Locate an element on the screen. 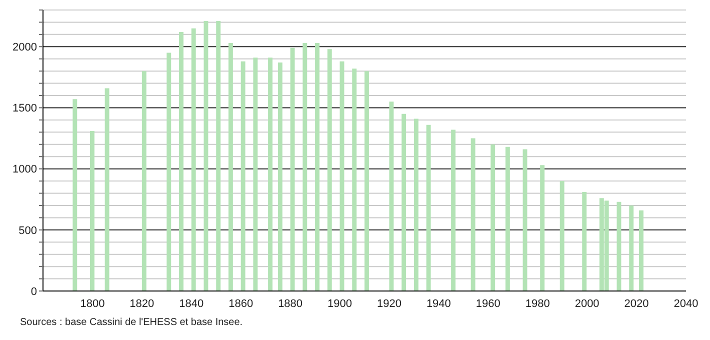  y-tick-label: 0 is located at coordinates (33, 292).